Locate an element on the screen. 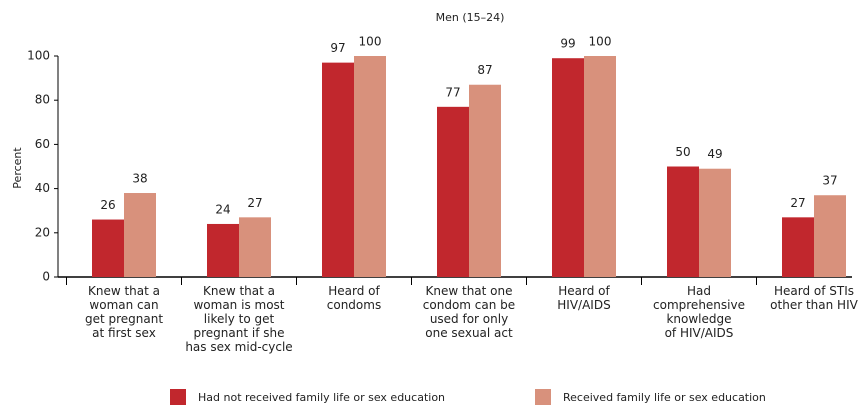 Image resolution: width=864 pixels, height=406 pixels. value-label: 77 is located at coordinates (452, 92).